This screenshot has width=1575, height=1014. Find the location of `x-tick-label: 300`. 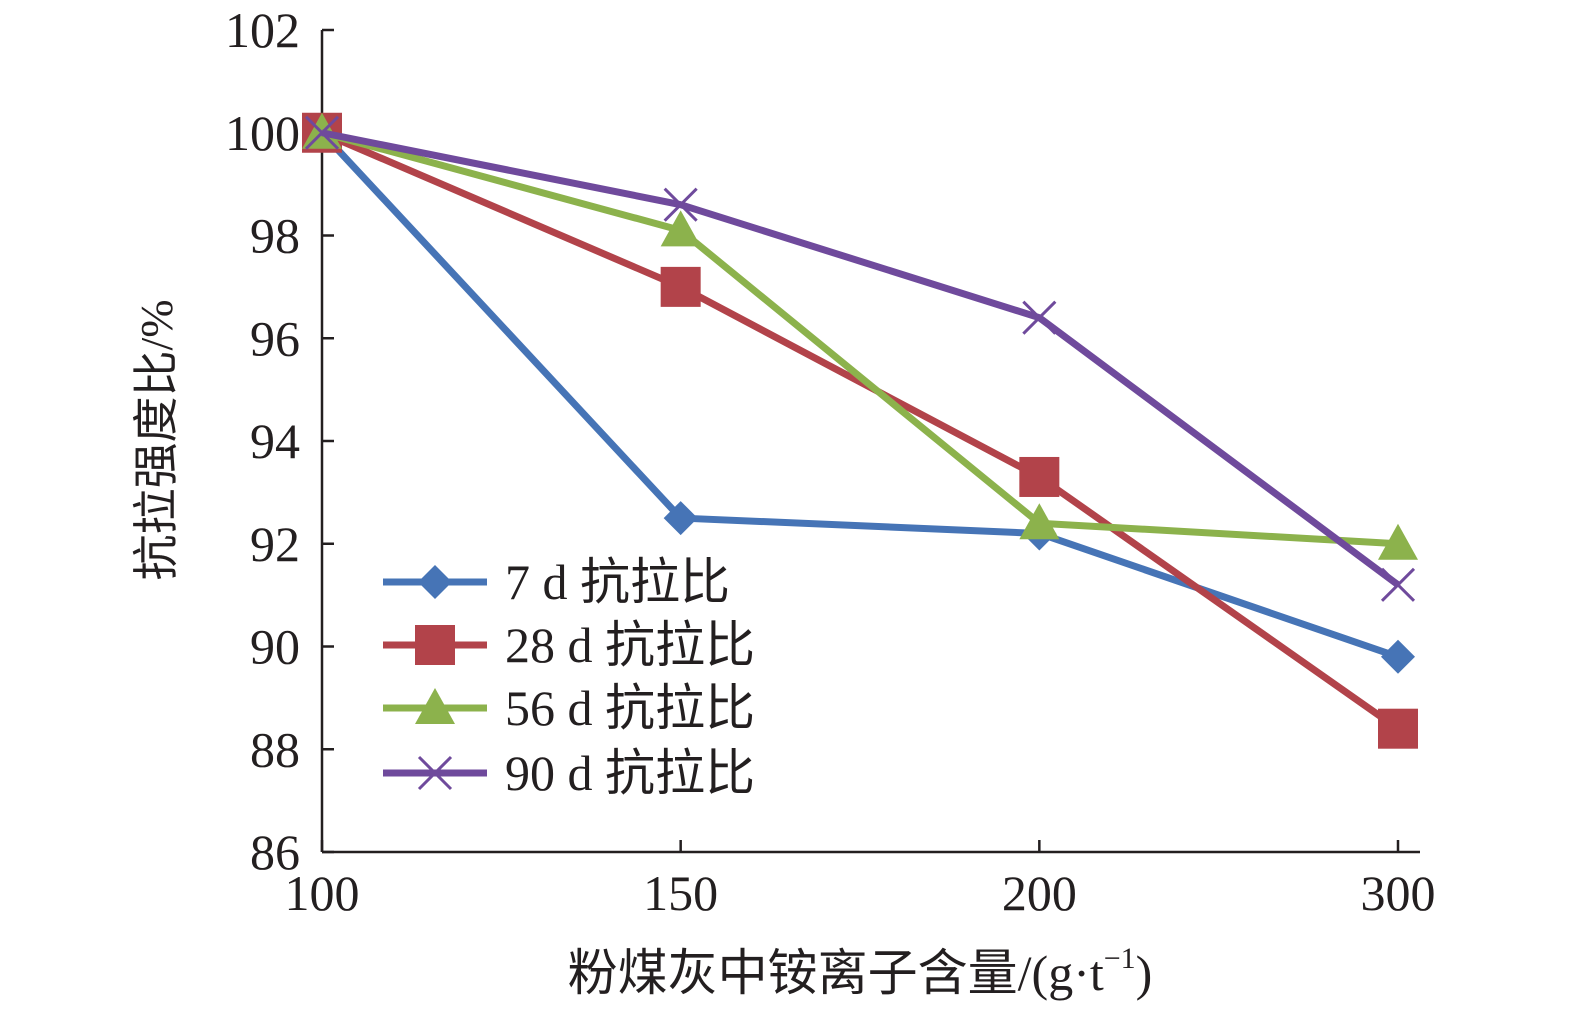

x-tick-label: 300 is located at coordinates (1398, 893).